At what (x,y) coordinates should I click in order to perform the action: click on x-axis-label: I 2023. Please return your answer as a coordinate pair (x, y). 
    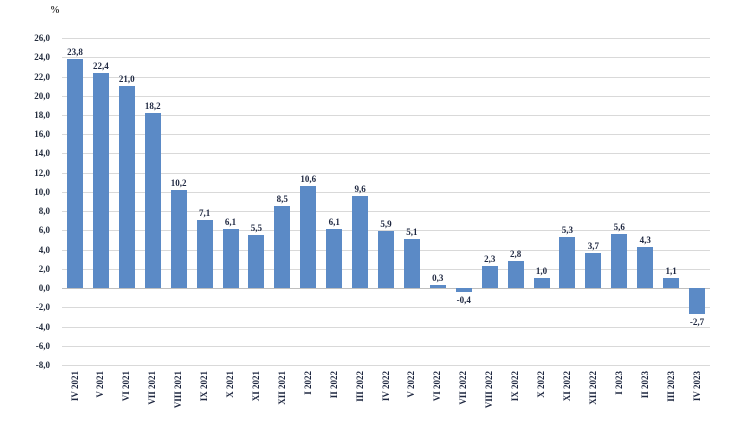
    Looking at the image, I should click on (618, 383).